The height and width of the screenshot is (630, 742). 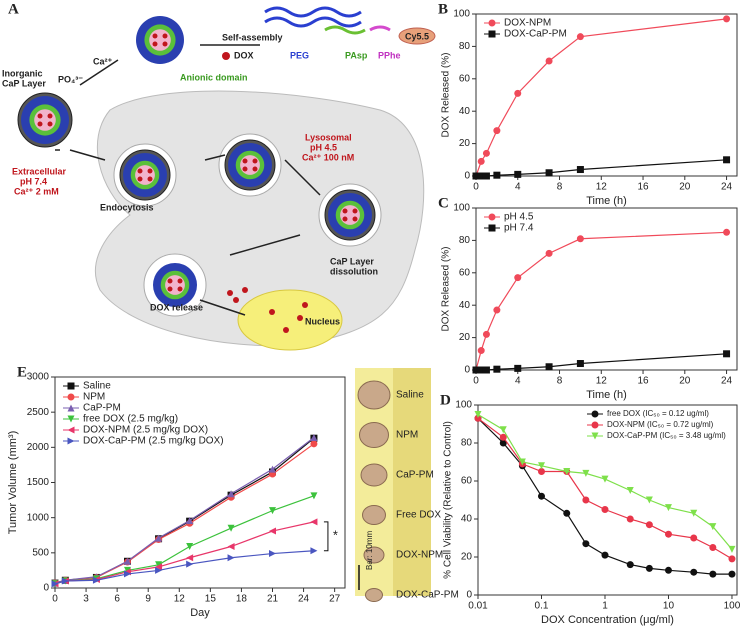 What do you see at coordinates (36, 191) in the screenshot?
I see `label: Ca²⁺ 2 mM` at bounding box center [36, 191].